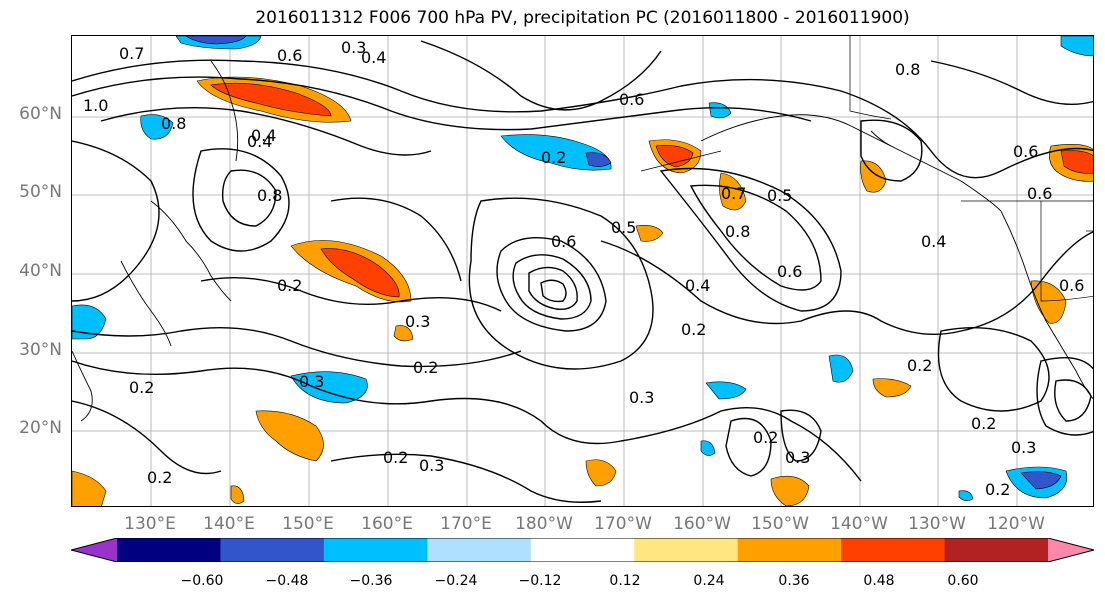  What do you see at coordinates (40, 192) in the screenshot?
I see `lat-label-50n: 50°N` at bounding box center [40, 192].